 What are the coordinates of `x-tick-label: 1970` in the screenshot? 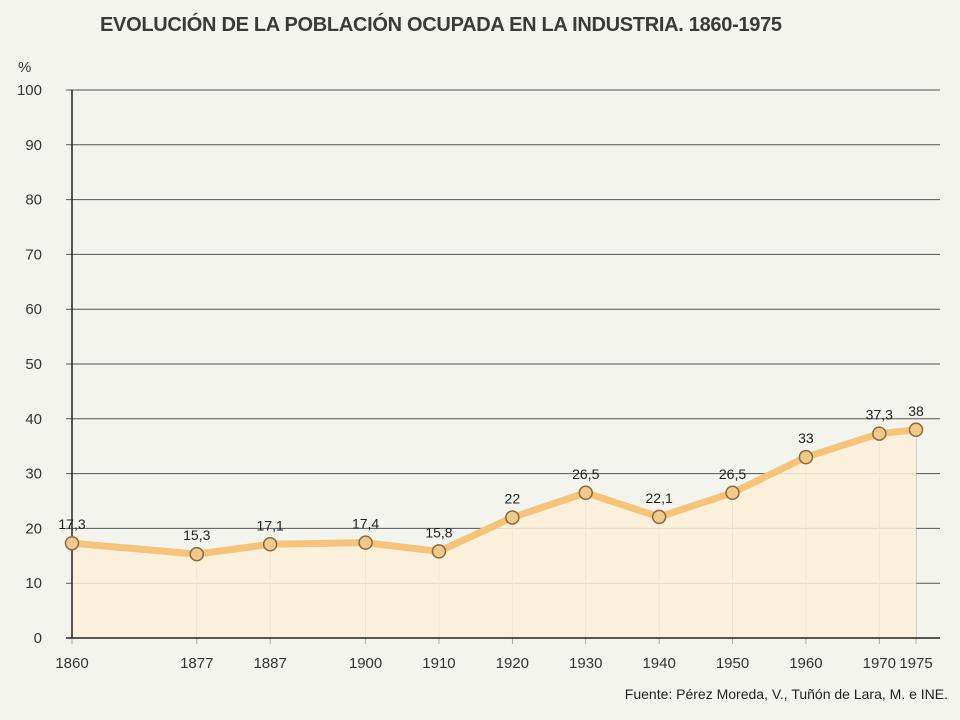 It's located at (879, 663).